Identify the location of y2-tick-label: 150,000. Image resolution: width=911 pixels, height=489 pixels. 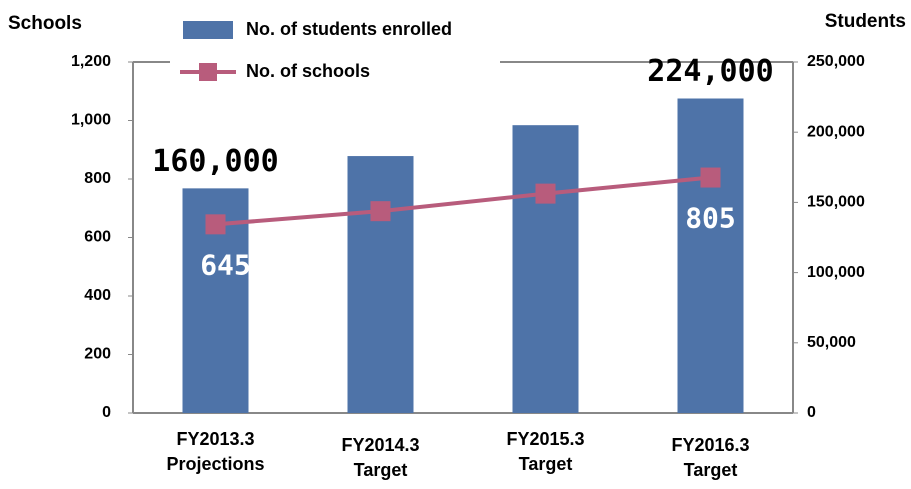
(836, 202).